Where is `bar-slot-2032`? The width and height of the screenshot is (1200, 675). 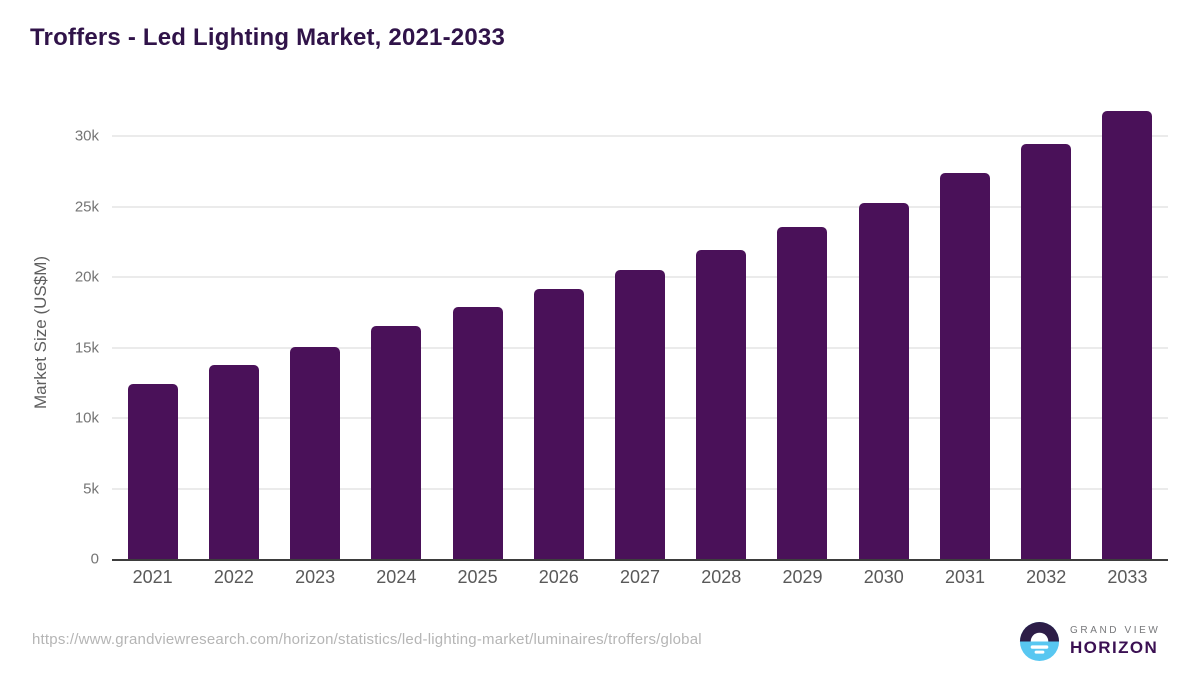
bar-slot-2032 is located at coordinates (1046, 332).